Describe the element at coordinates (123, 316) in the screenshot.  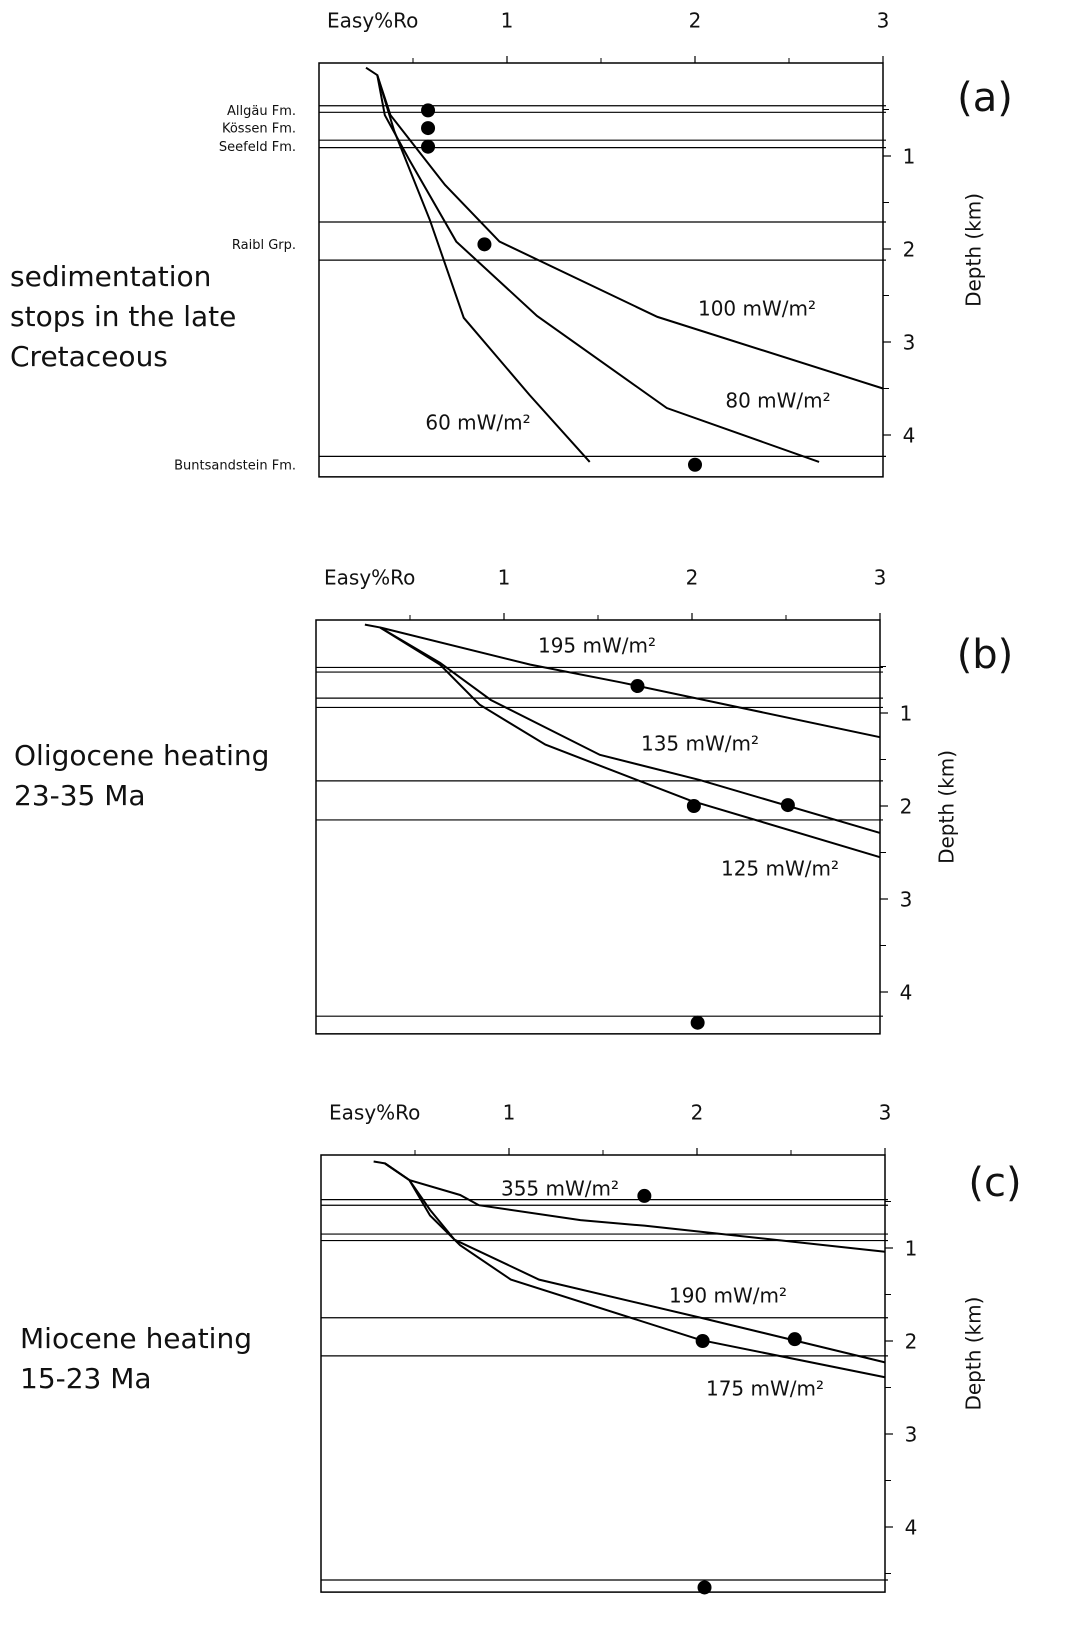
I see `panel-note: stops in the late` at that location.